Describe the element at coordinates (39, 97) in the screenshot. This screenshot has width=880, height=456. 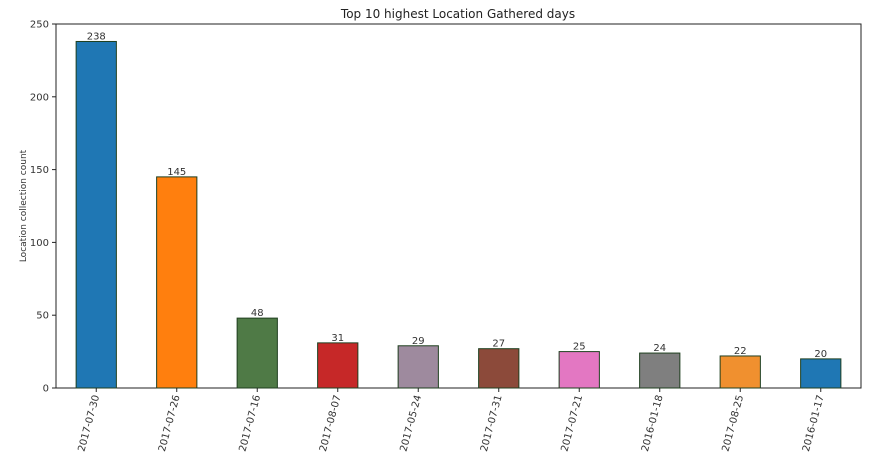
I see `y-tick-label: 200` at that location.